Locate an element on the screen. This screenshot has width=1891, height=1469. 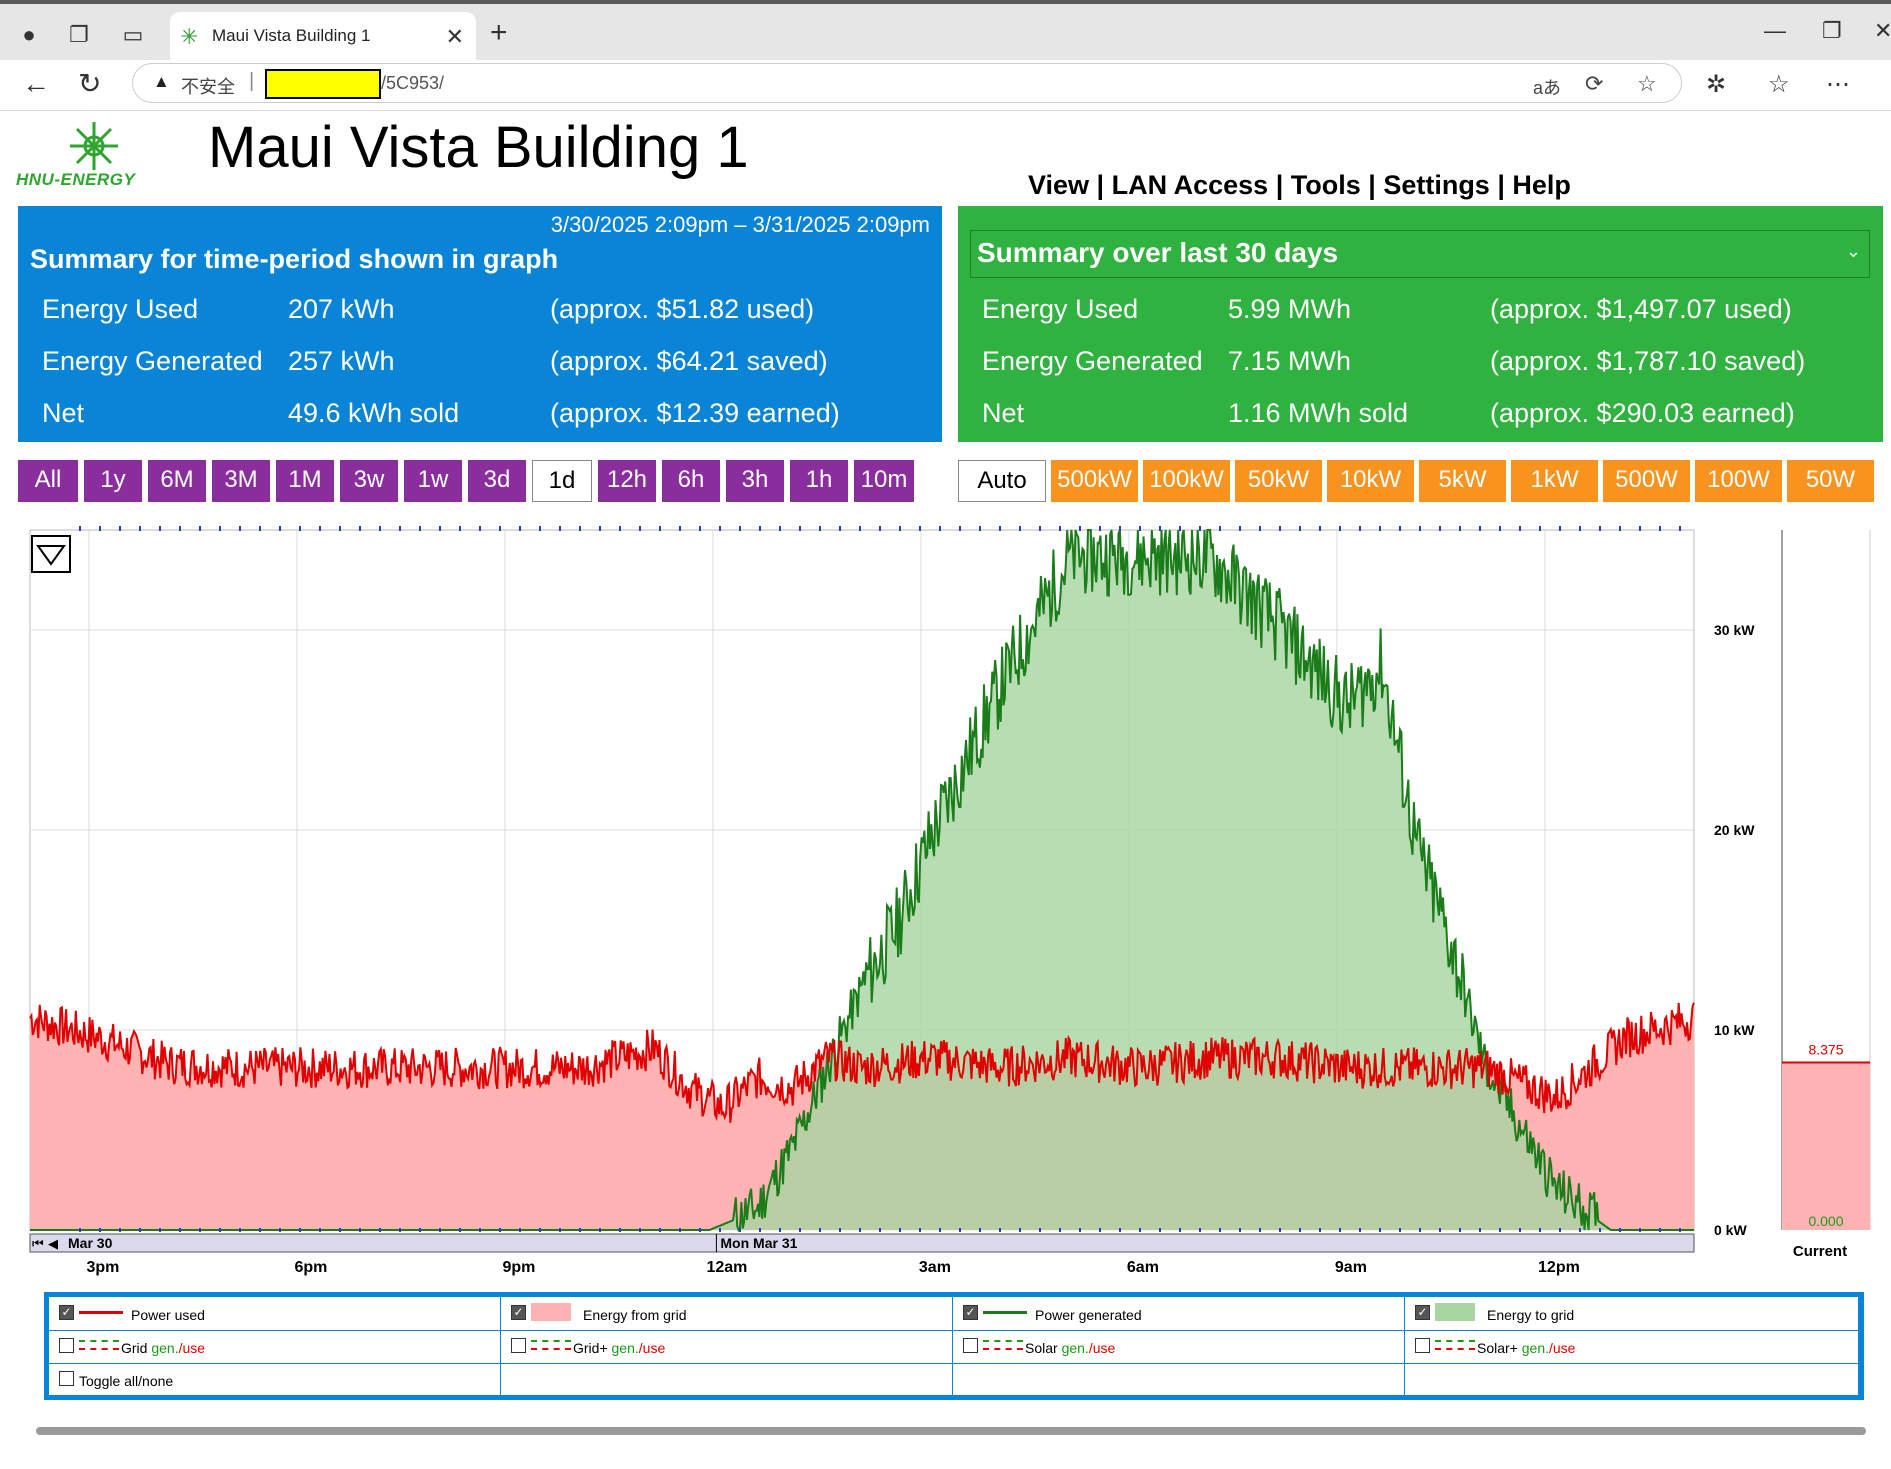
immersive-reader-icon: ⟳ is located at coordinates (1594, 83).